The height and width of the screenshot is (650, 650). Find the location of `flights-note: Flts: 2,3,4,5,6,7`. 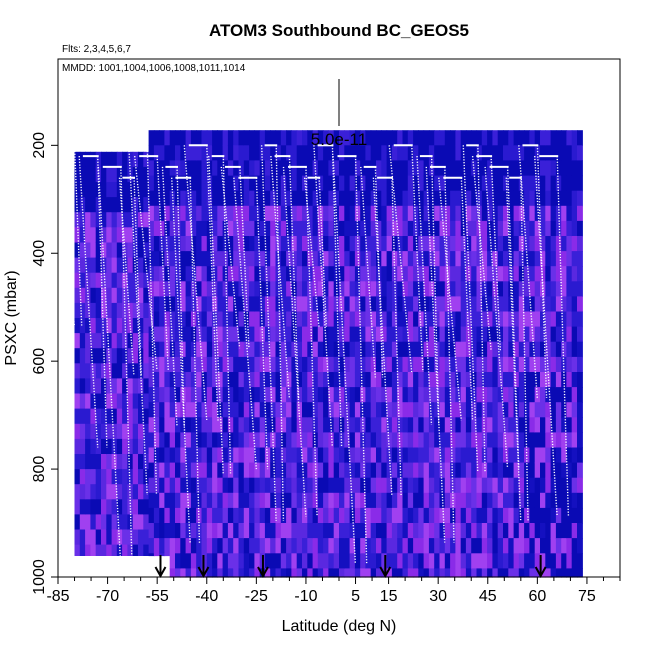

flights-note: Flts: 2,3,4,5,6,7 is located at coordinates (96, 49).